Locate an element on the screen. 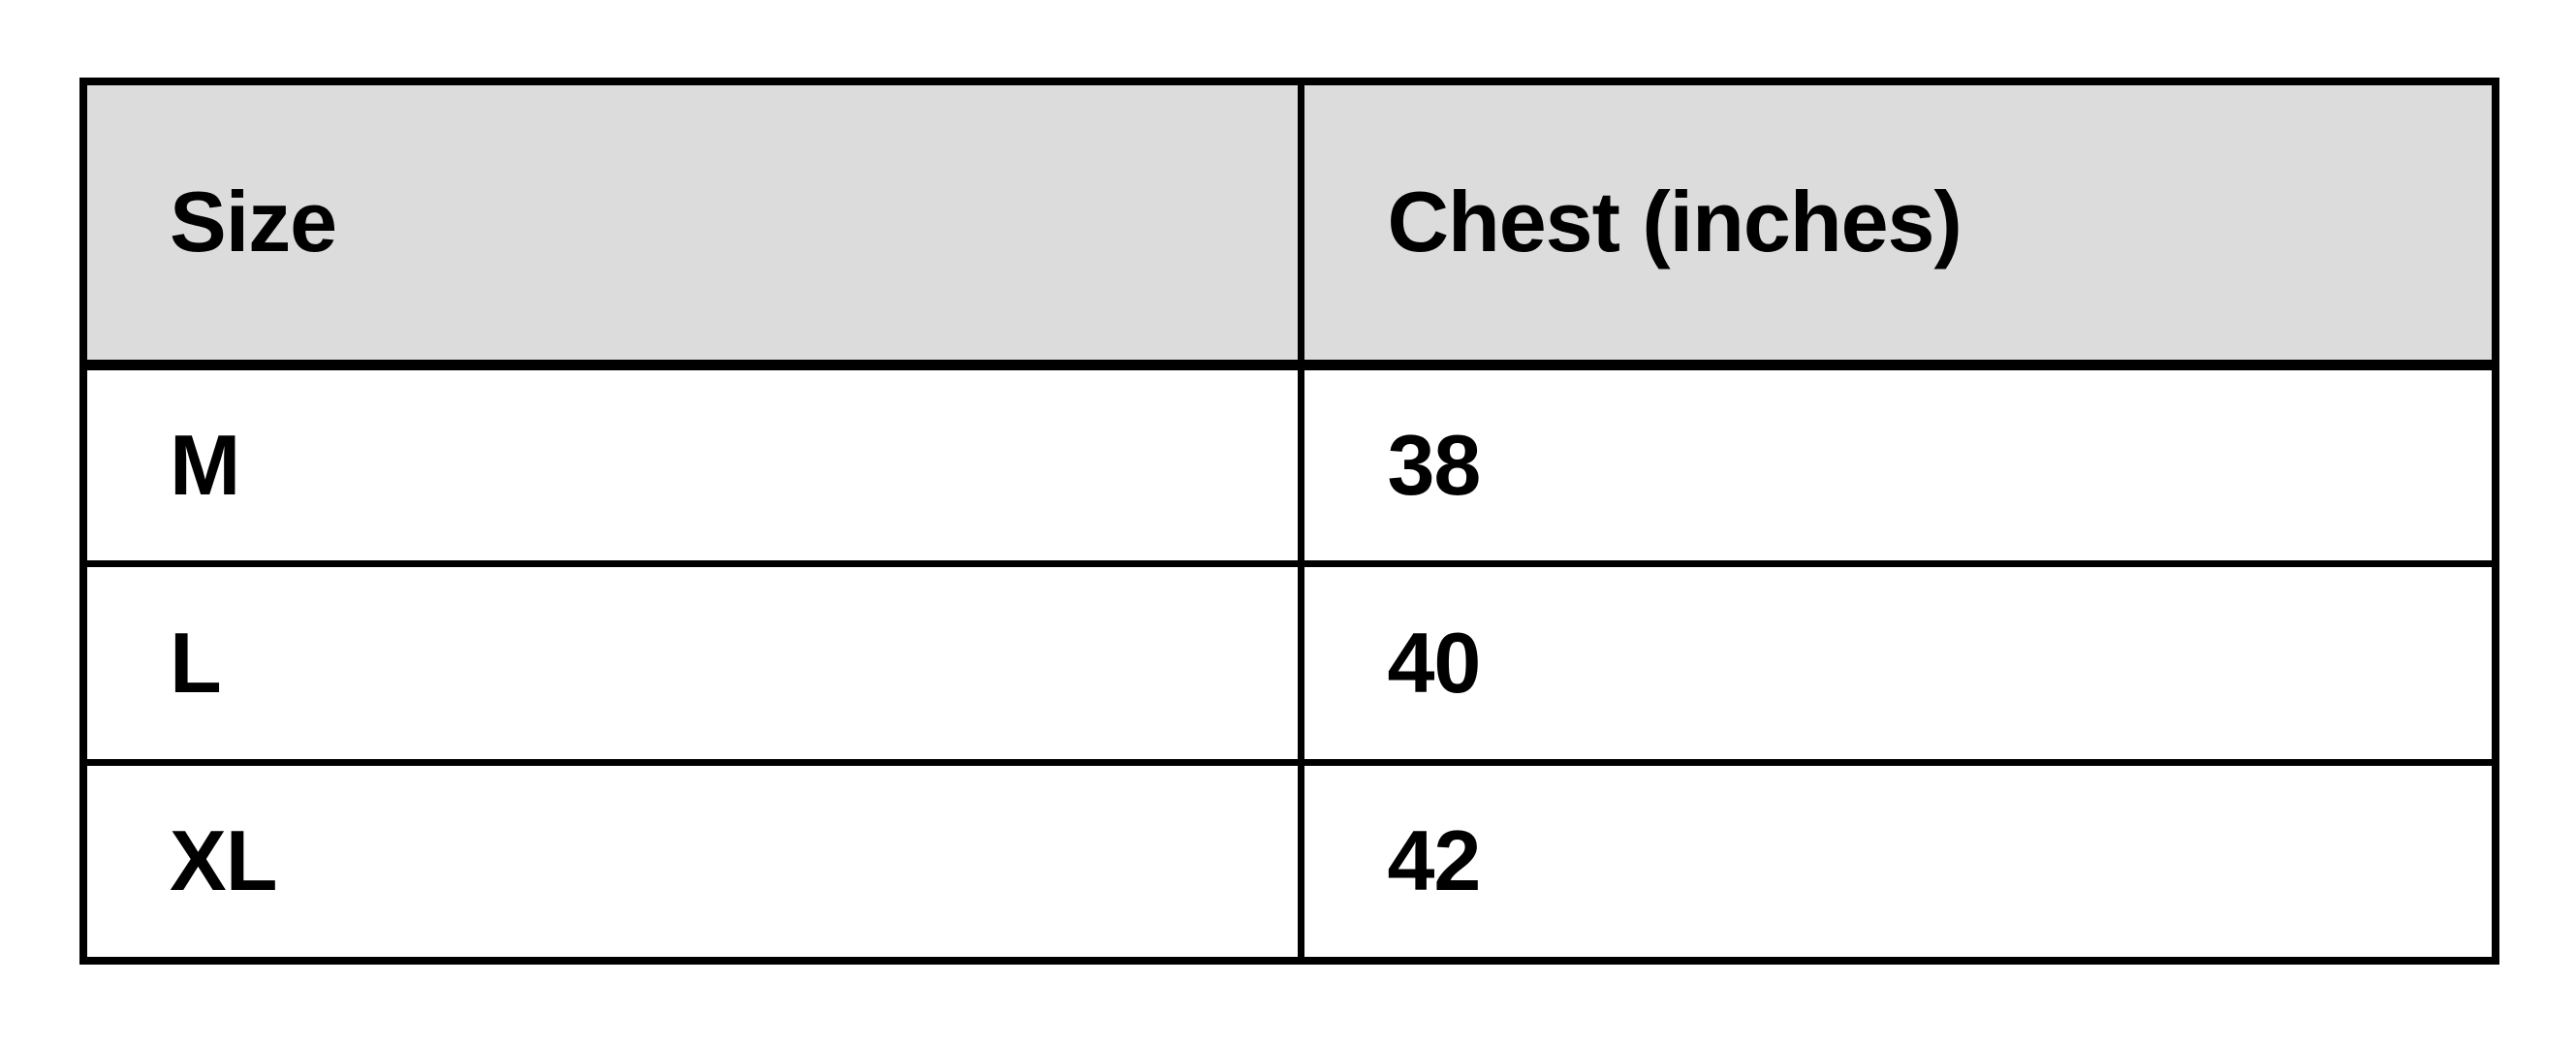 The height and width of the screenshot is (1047, 2576). cell-size-l: L is located at coordinates (692, 662).